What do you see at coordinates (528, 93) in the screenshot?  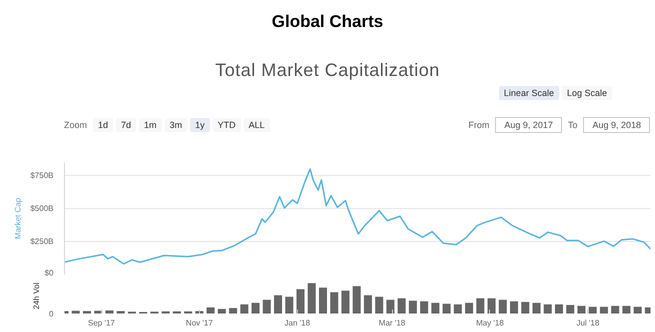 I see `text: Linear Scale` at bounding box center [528, 93].